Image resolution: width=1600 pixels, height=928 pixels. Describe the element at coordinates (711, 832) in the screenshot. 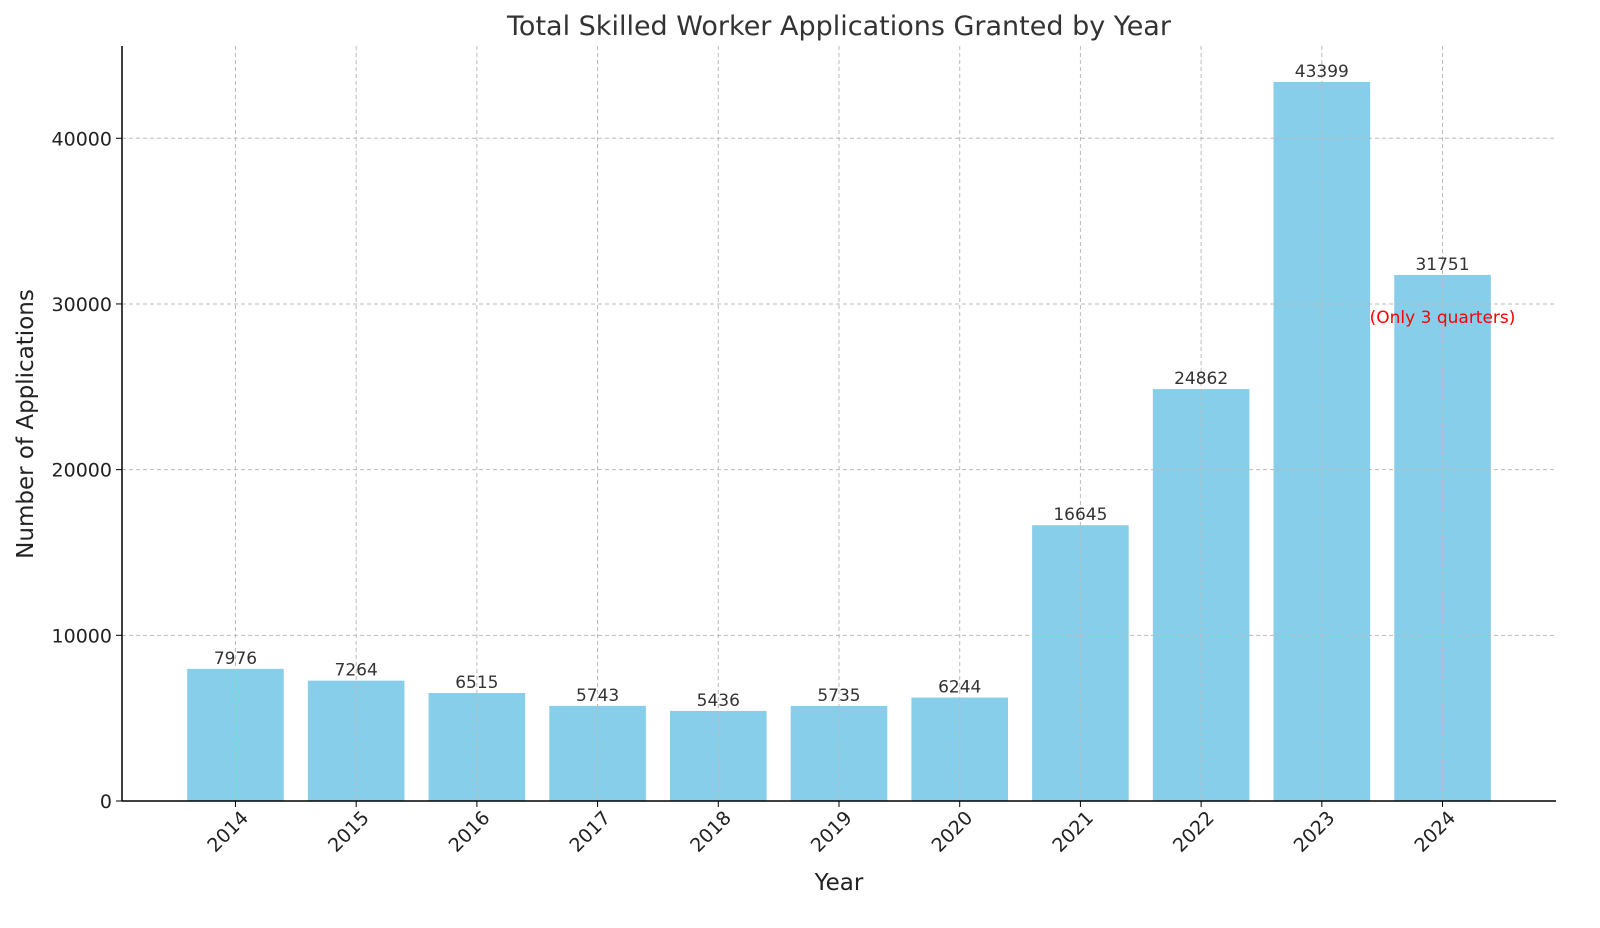

I see `x-tick-label: 2018` at that location.